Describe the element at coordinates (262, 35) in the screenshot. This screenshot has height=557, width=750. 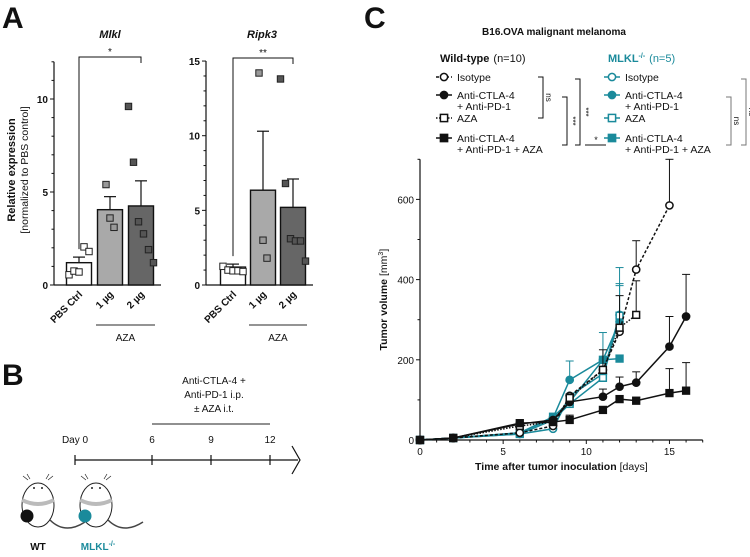
I see `ripk3-chart-title: Ripk3` at that location.